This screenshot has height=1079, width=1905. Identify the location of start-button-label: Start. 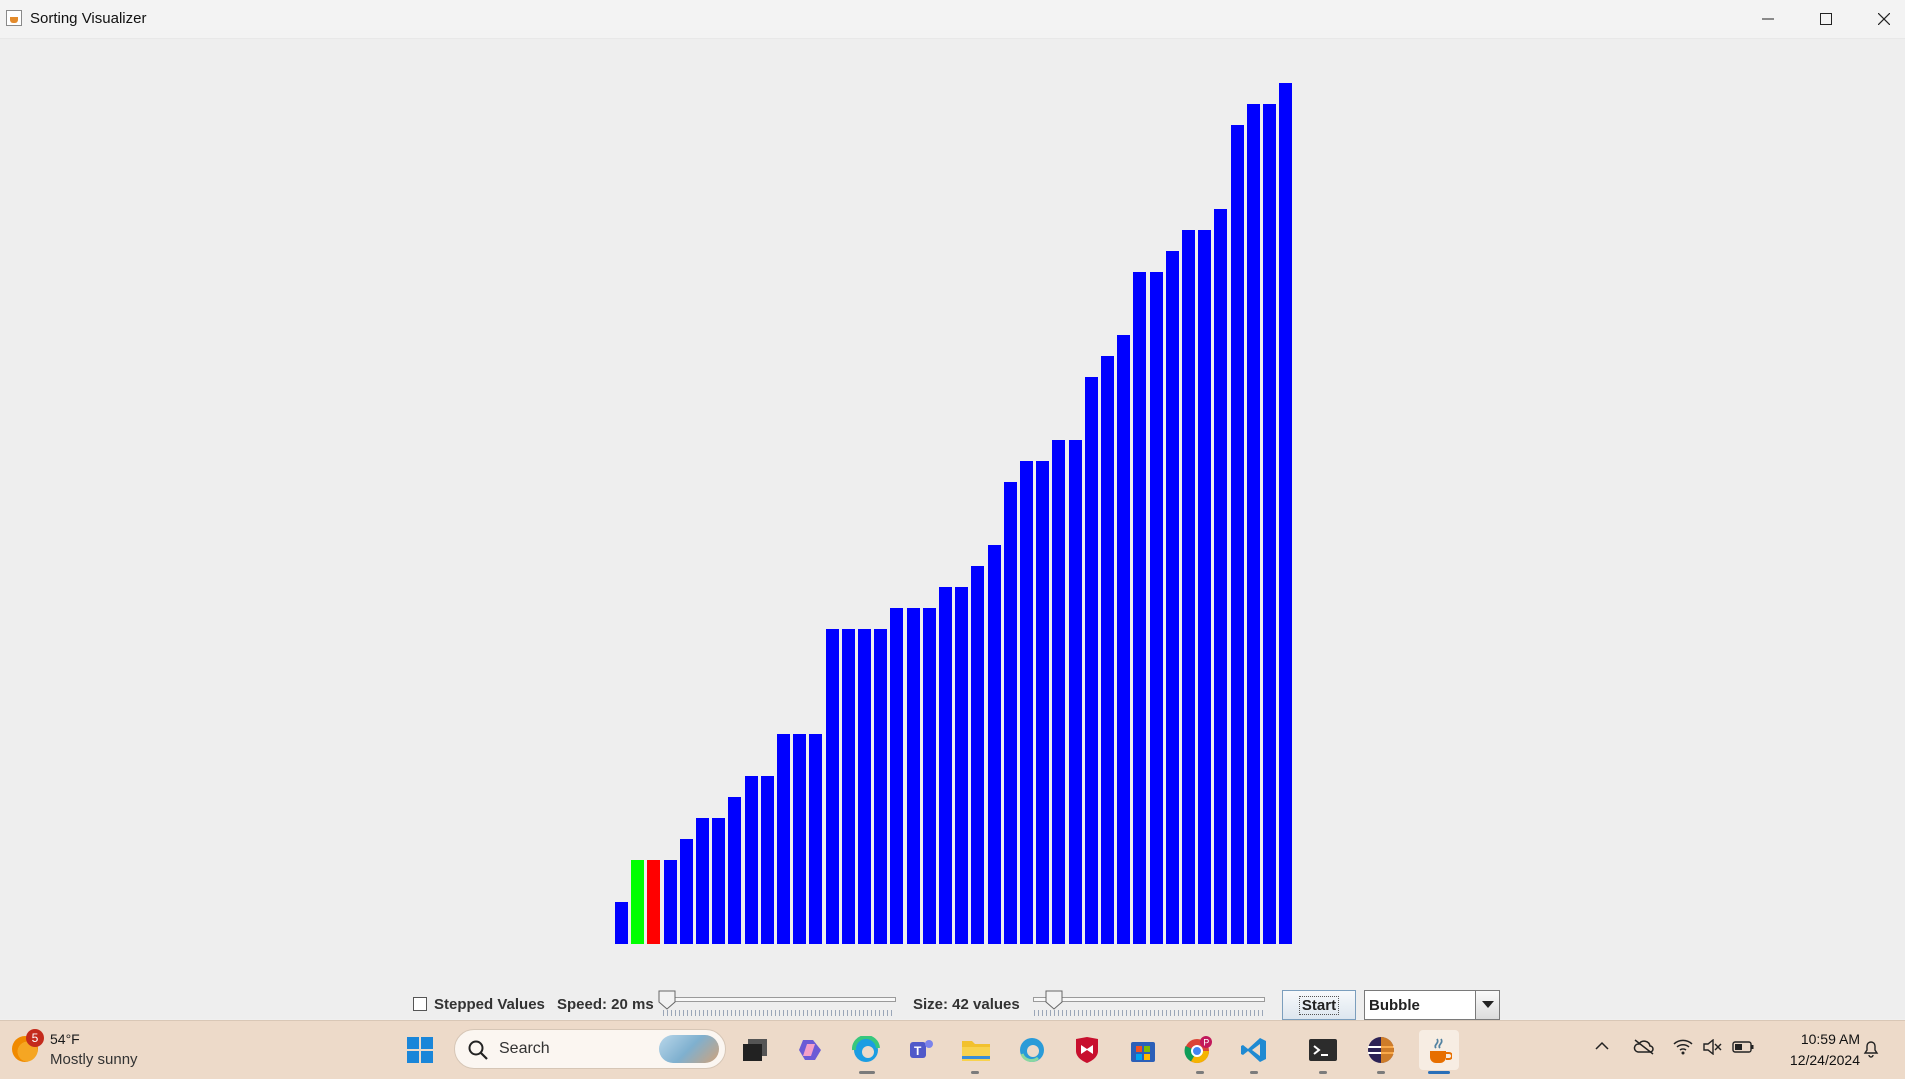
(1319, 1005).